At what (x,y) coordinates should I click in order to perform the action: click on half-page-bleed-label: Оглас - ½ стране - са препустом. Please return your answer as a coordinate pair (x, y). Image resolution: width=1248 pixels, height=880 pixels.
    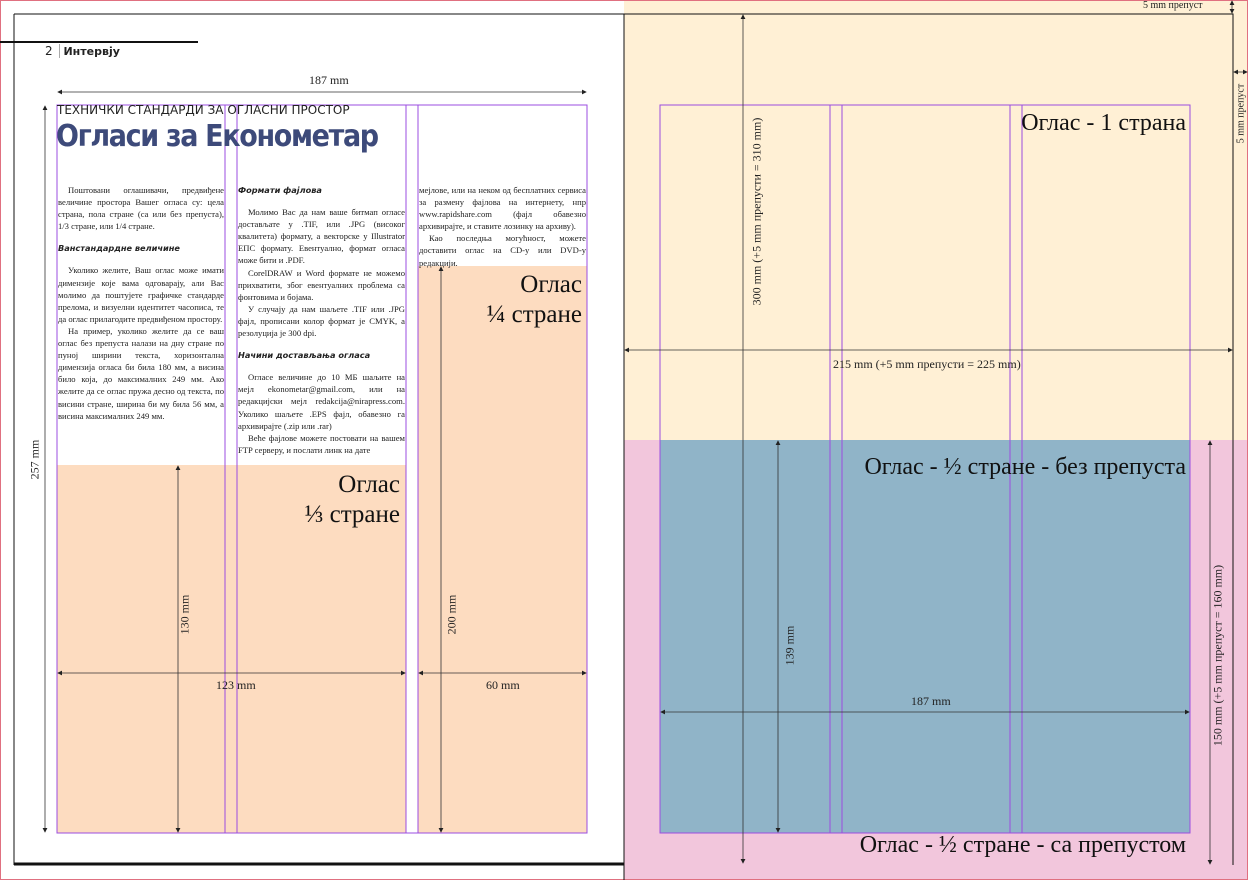
    Looking at the image, I should click on (1022, 845).